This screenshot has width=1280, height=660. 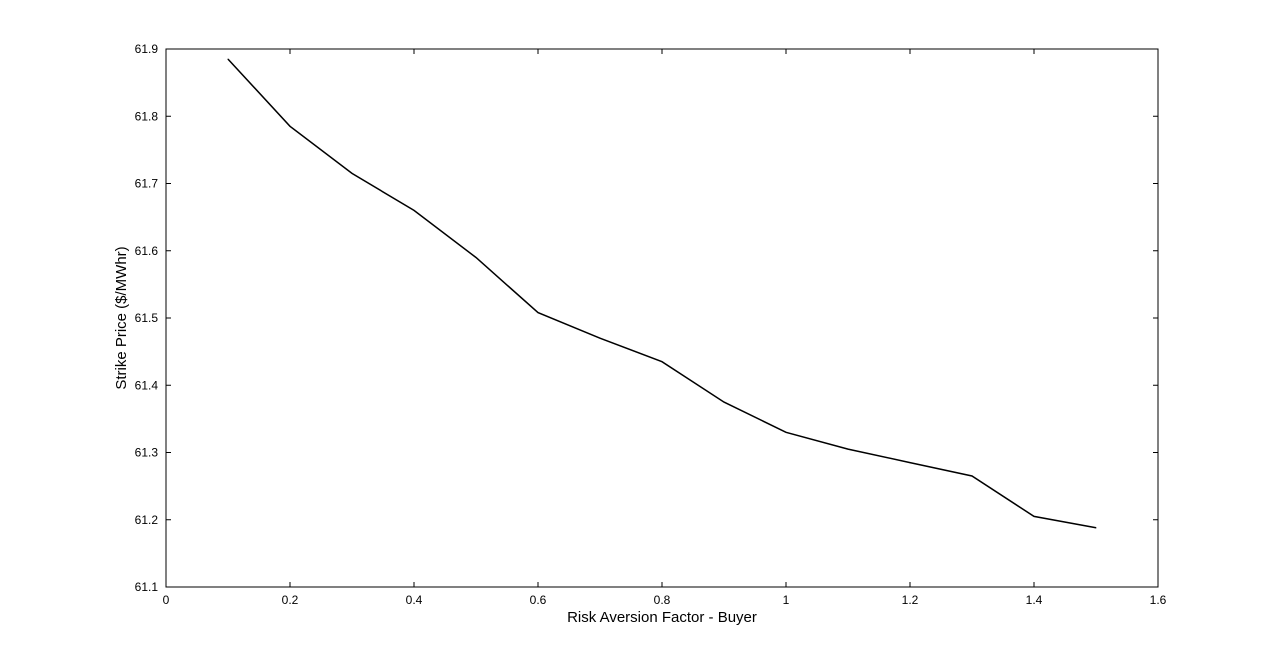 What do you see at coordinates (166, 600) in the screenshot?
I see `x-tick-label: 0` at bounding box center [166, 600].